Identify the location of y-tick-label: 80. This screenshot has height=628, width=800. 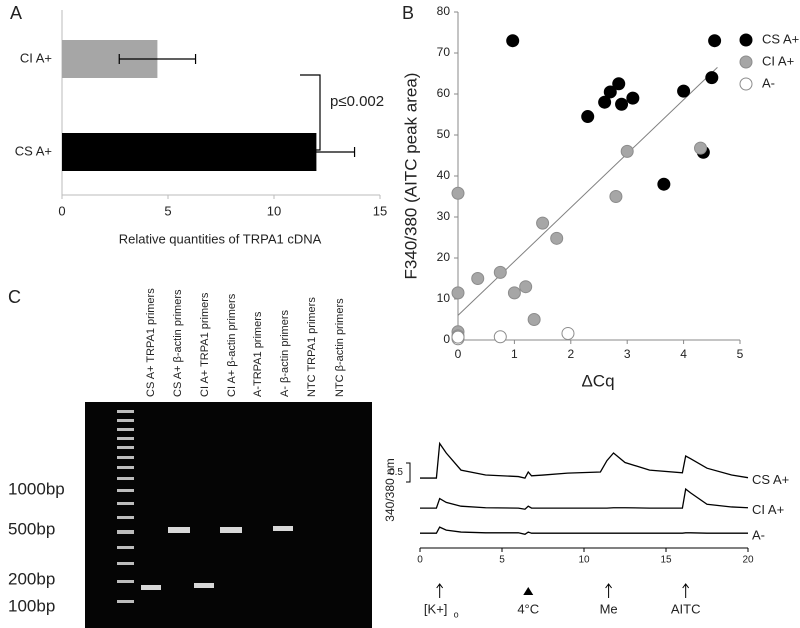
(444, 11).